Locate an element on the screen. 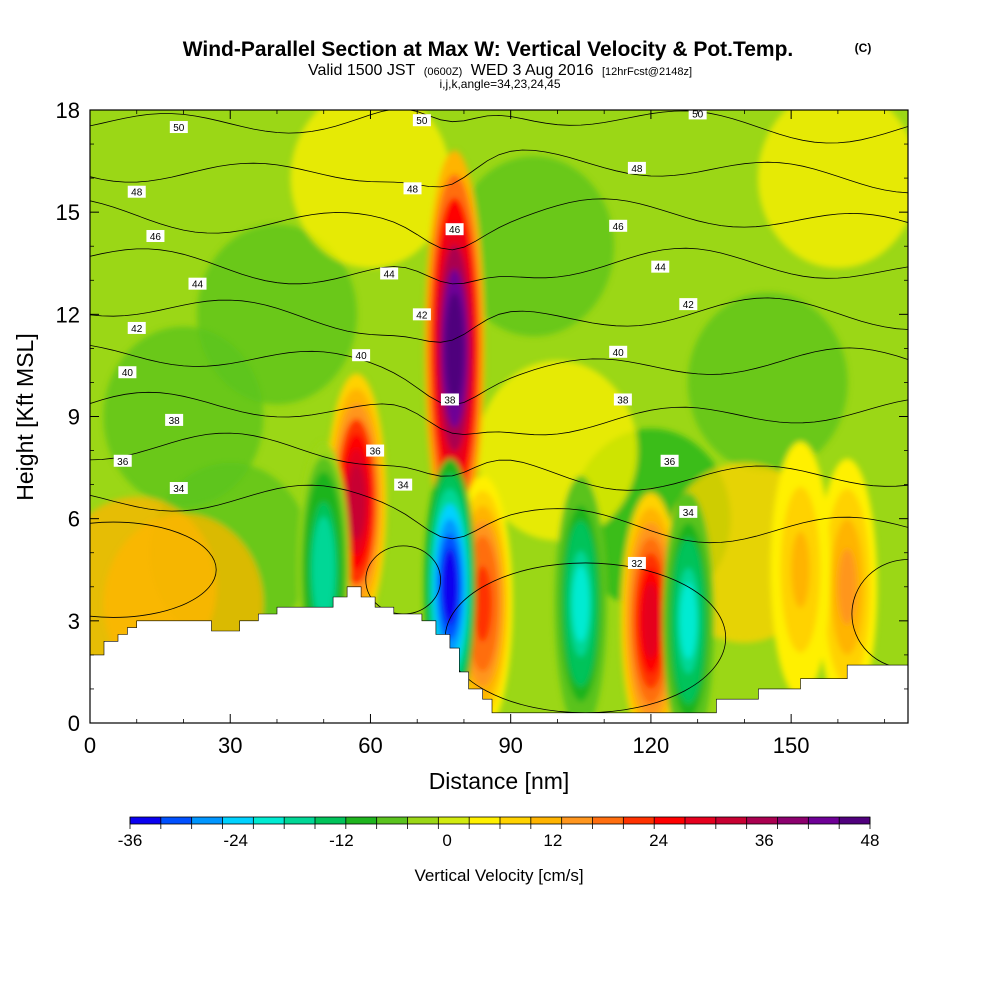  x-tick-label: 150 is located at coordinates (791, 745).